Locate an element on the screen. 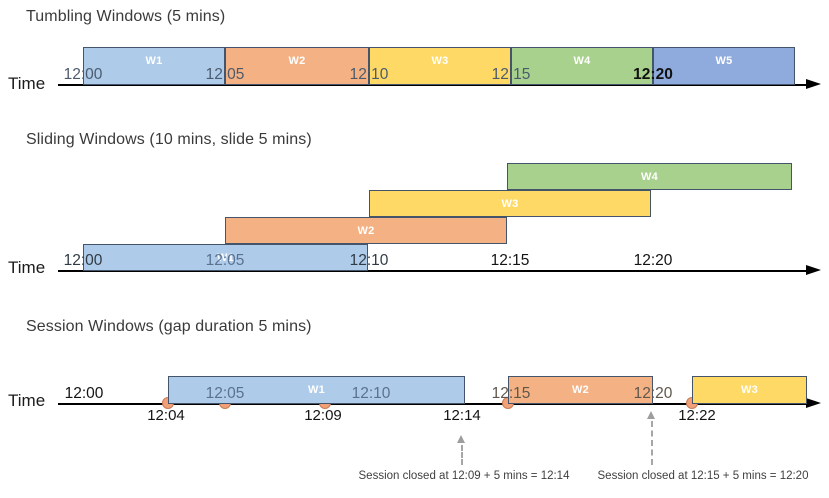 This screenshot has width=829, height=498. tumbling-window-w2: W2 is located at coordinates (297, 66).